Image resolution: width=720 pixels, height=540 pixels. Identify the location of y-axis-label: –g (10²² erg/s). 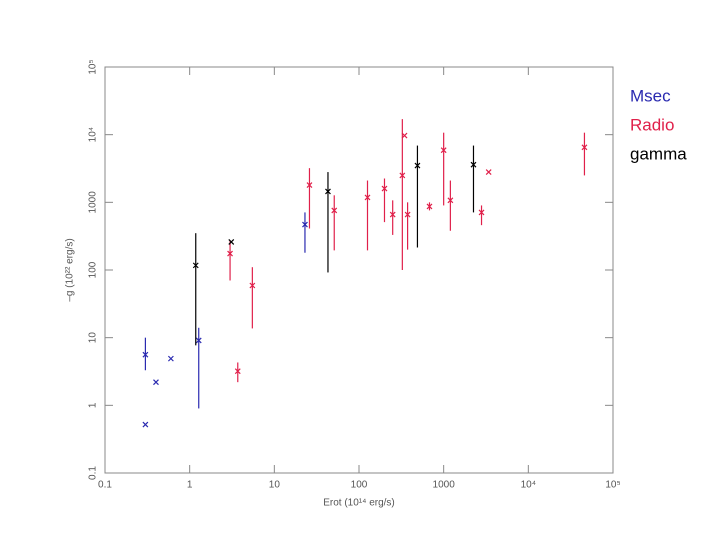
(70, 269).